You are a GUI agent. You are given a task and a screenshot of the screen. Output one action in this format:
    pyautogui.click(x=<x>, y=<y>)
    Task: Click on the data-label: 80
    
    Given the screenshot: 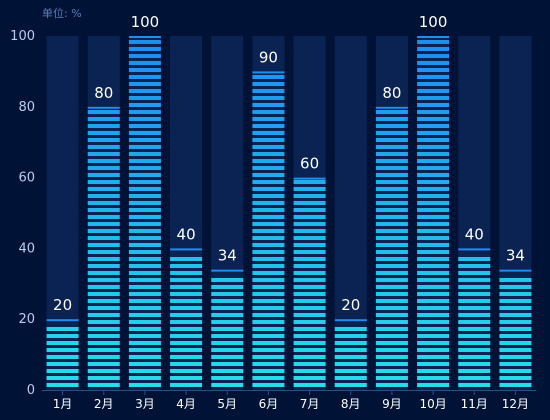 What is the action you would take?
    pyautogui.click(x=391, y=93)
    